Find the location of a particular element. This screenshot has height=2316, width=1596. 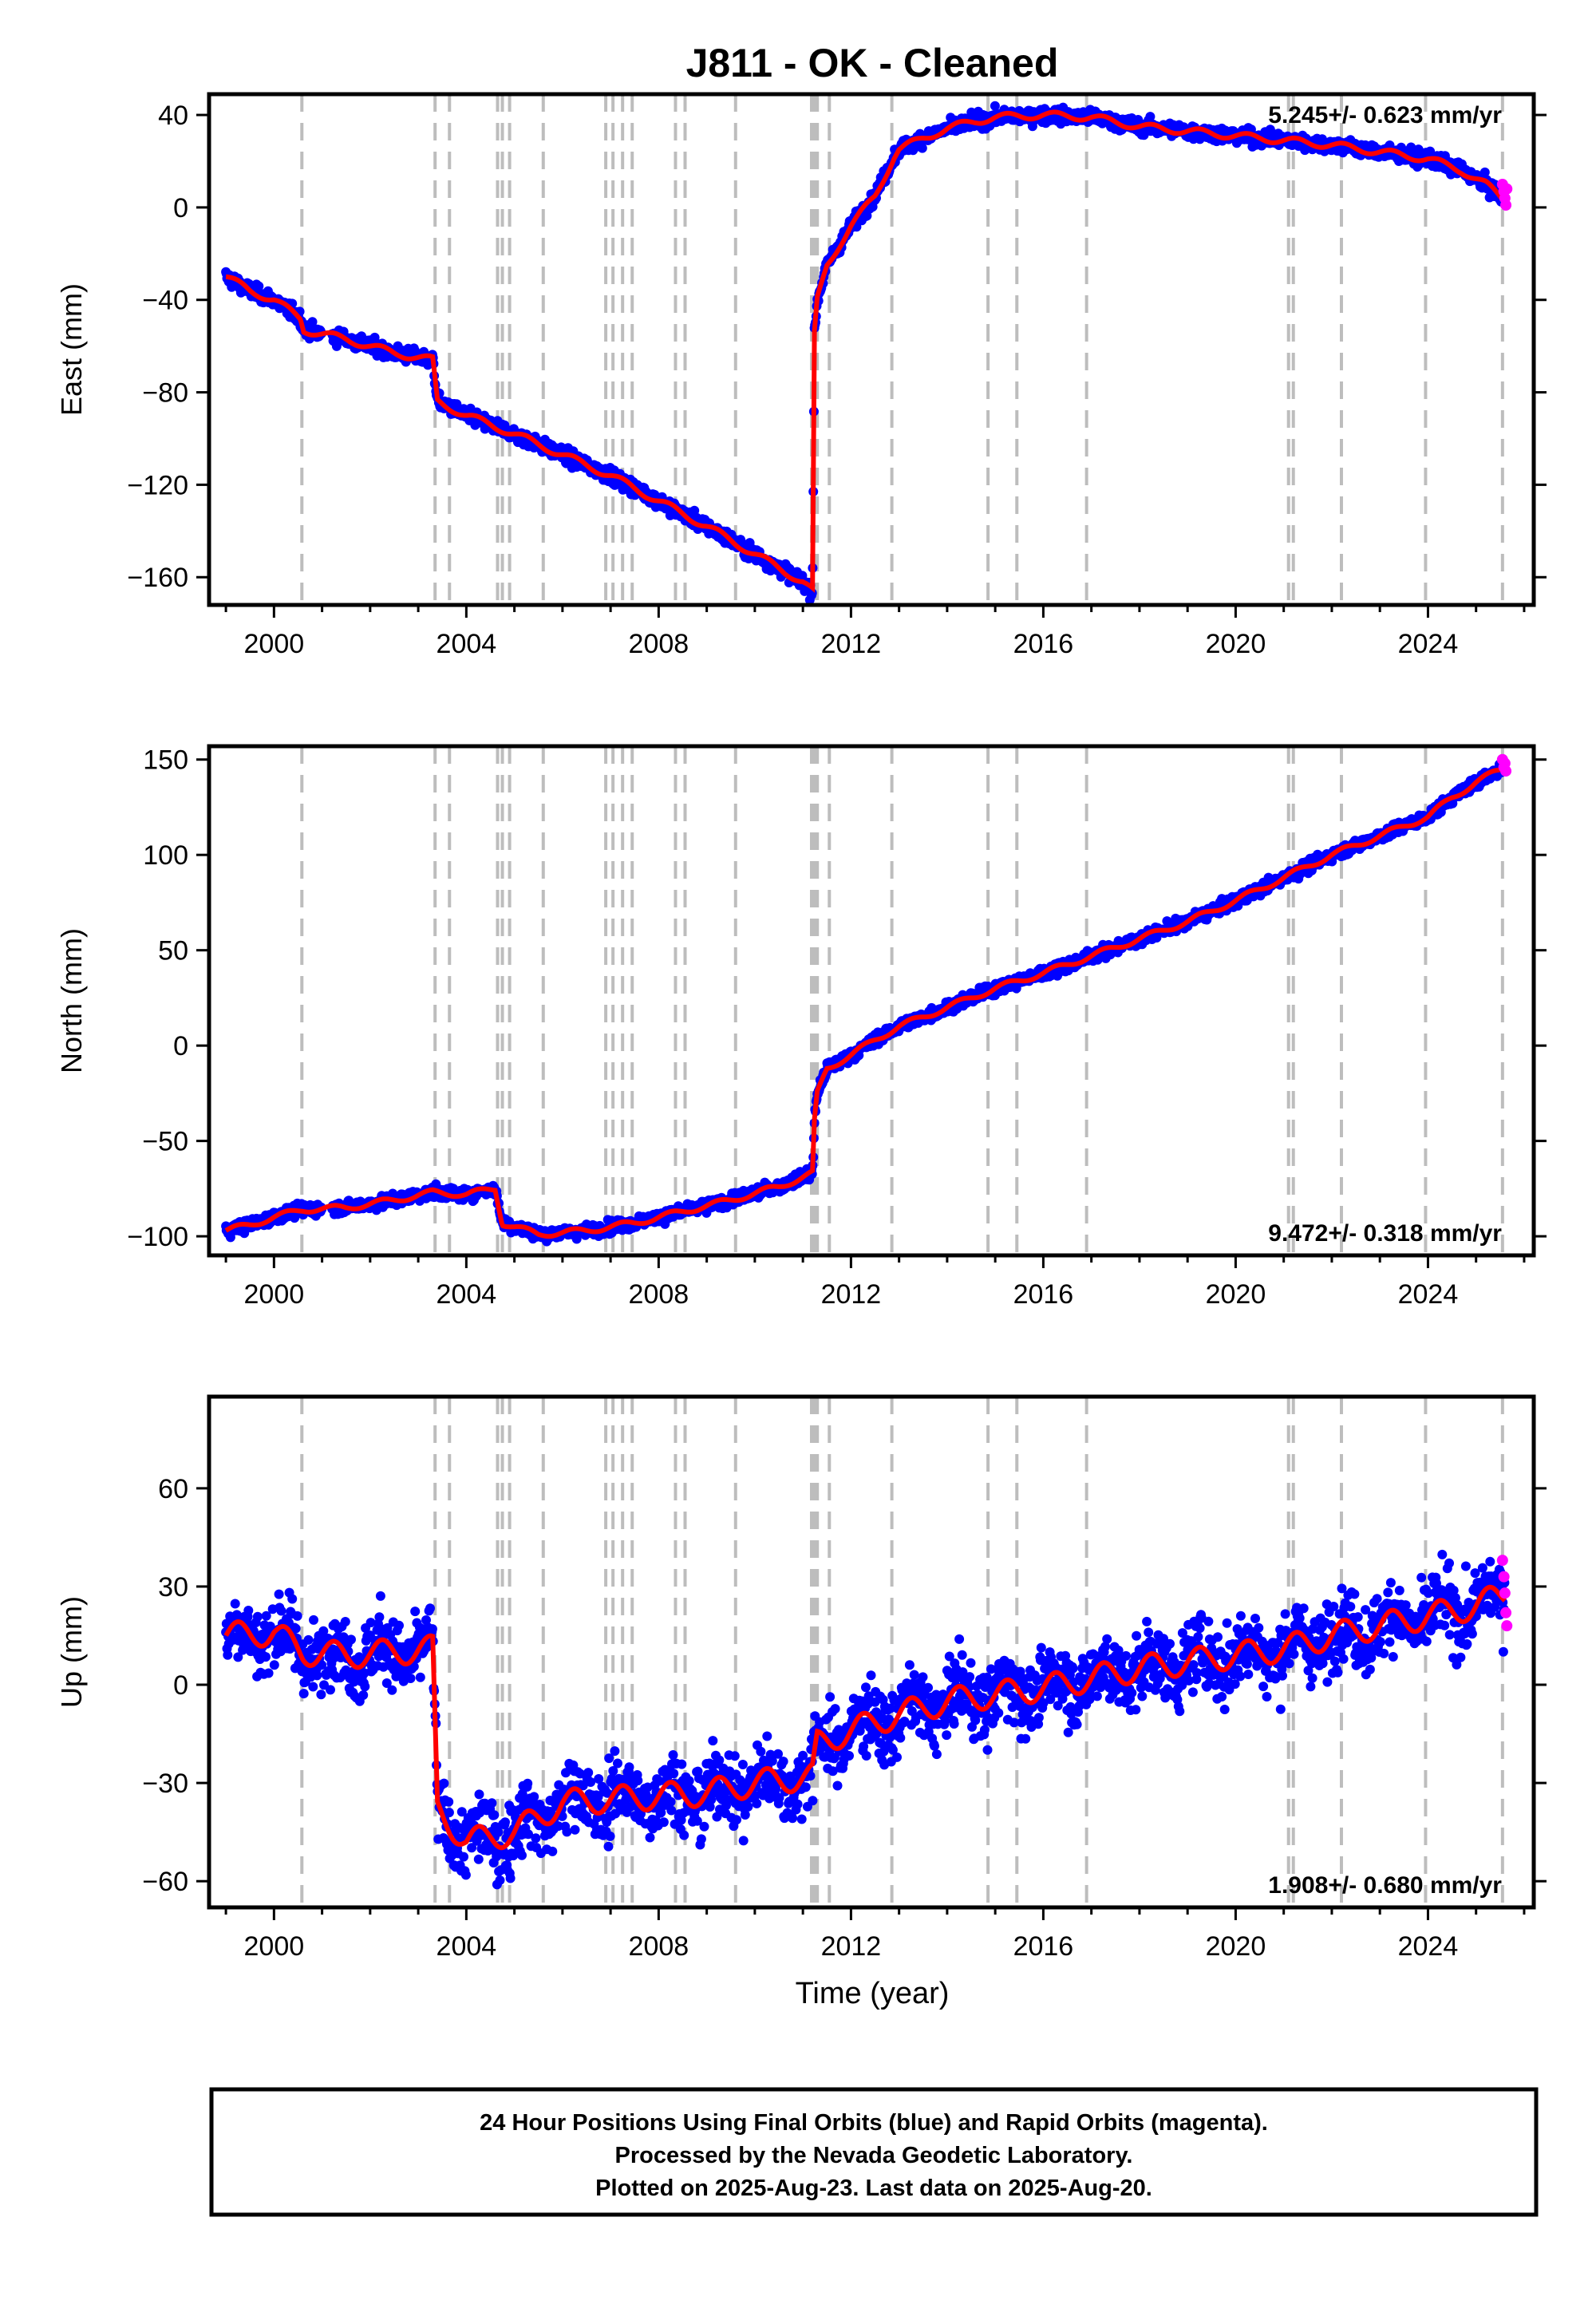

y-tick-label: 50 is located at coordinates (173, 951).